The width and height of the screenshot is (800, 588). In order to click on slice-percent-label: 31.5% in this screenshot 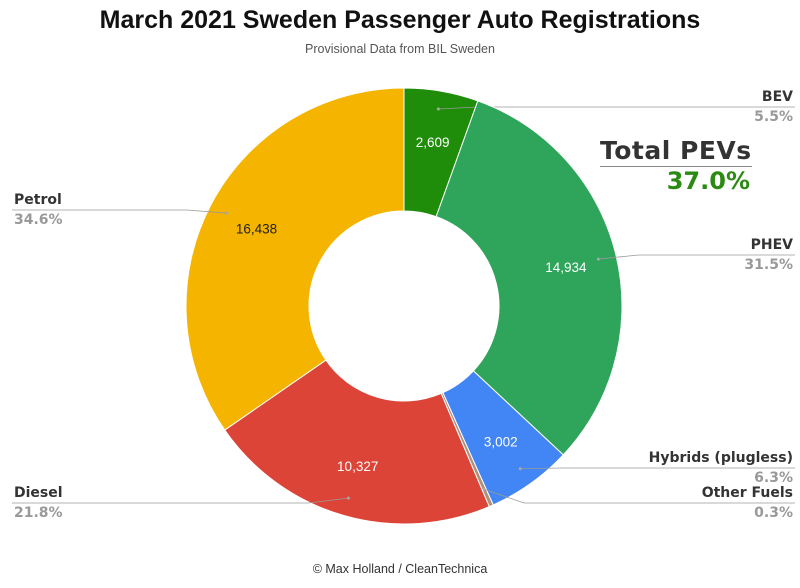, I will do `click(768, 265)`.